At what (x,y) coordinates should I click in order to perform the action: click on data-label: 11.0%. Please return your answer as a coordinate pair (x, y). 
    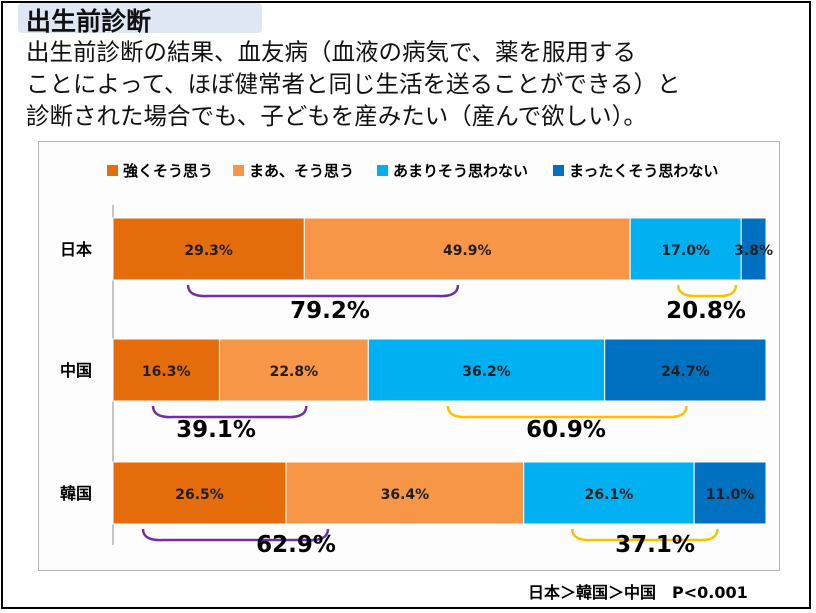
    Looking at the image, I should click on (730, 495).